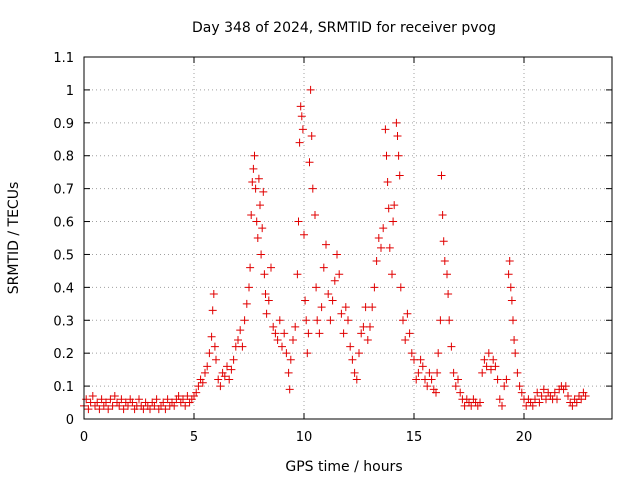  Describe the element at coordinates (63, 223) in the screenshot. I see `y-tick-label: 0.6` at that location.